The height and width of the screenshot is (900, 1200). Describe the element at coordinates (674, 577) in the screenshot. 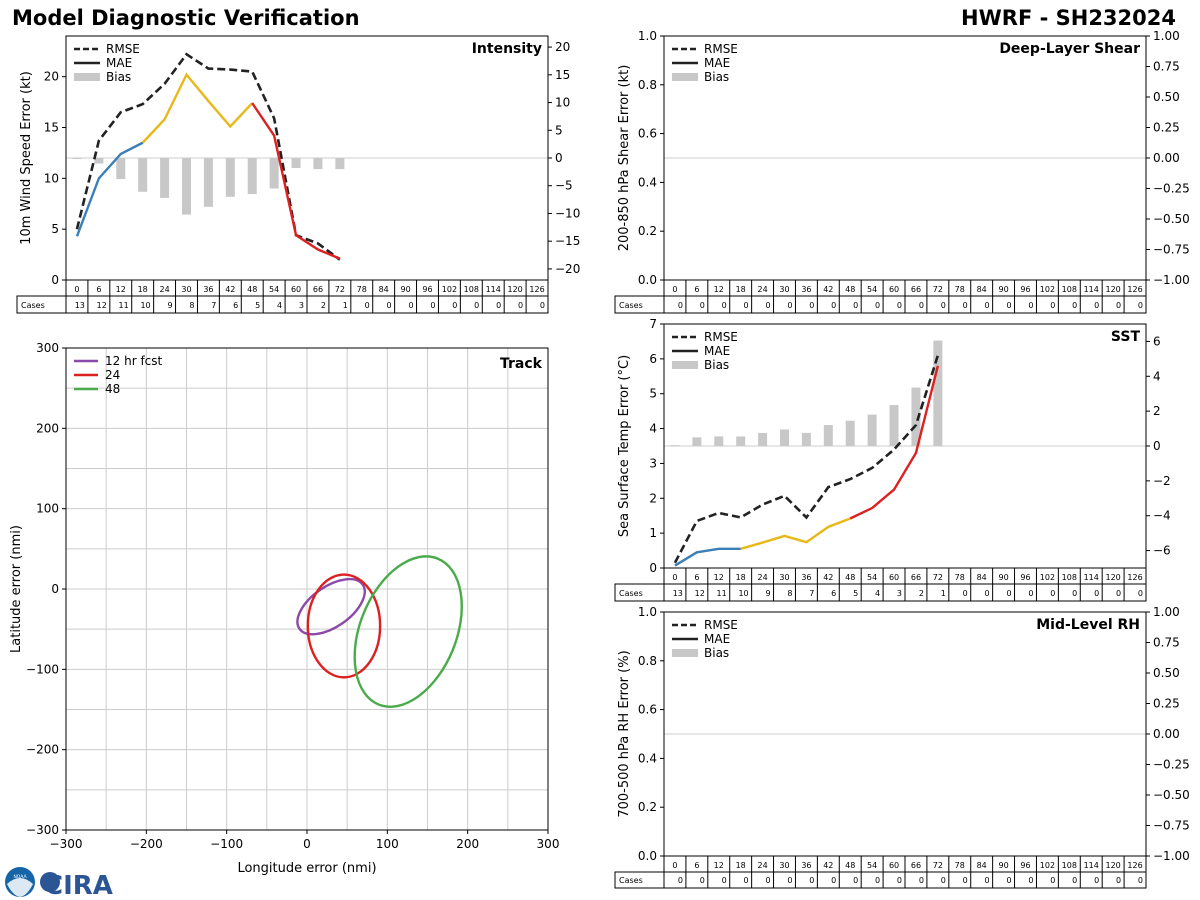

I see `sst-hour-label: 0` at that location.